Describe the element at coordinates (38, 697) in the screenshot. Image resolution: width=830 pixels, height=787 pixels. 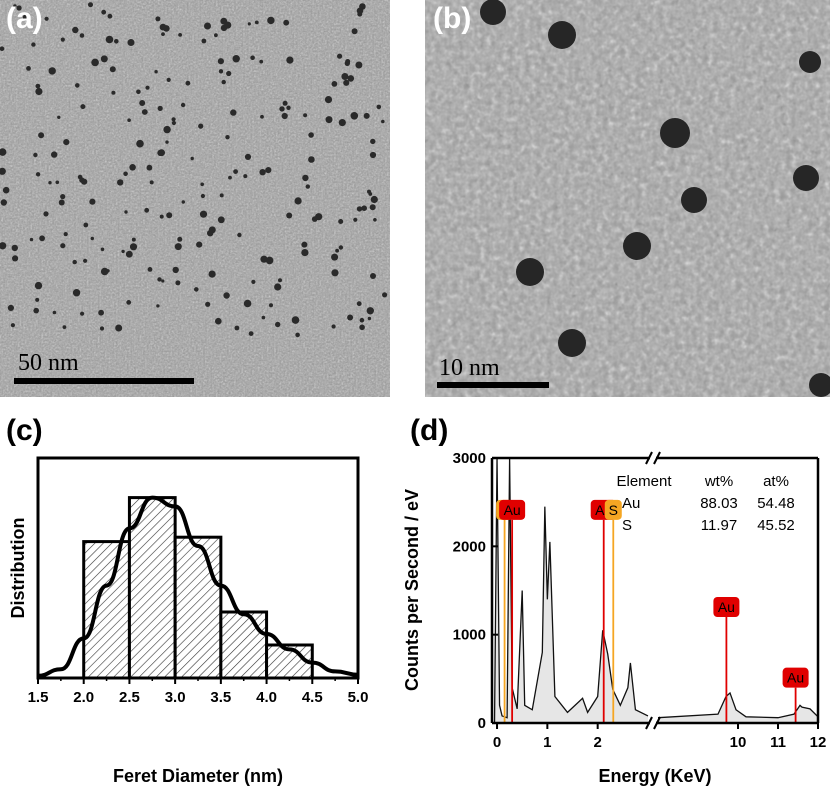
I see `x-tick-label-c: 1.5` at that location.